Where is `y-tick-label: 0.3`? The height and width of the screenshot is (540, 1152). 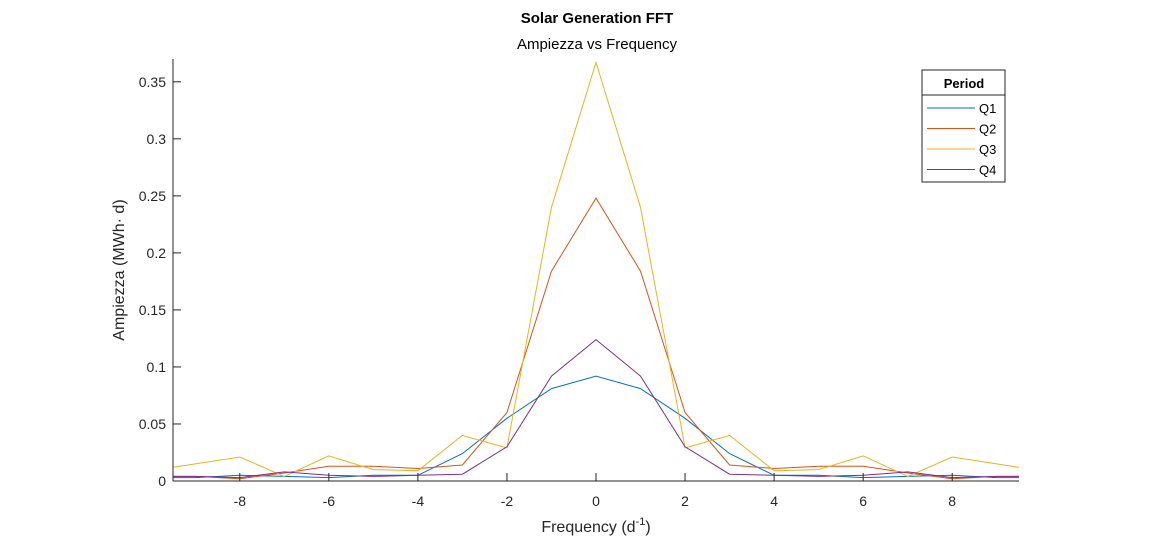 y-tick-label: 0.3 is located at coordinates (157, 139).